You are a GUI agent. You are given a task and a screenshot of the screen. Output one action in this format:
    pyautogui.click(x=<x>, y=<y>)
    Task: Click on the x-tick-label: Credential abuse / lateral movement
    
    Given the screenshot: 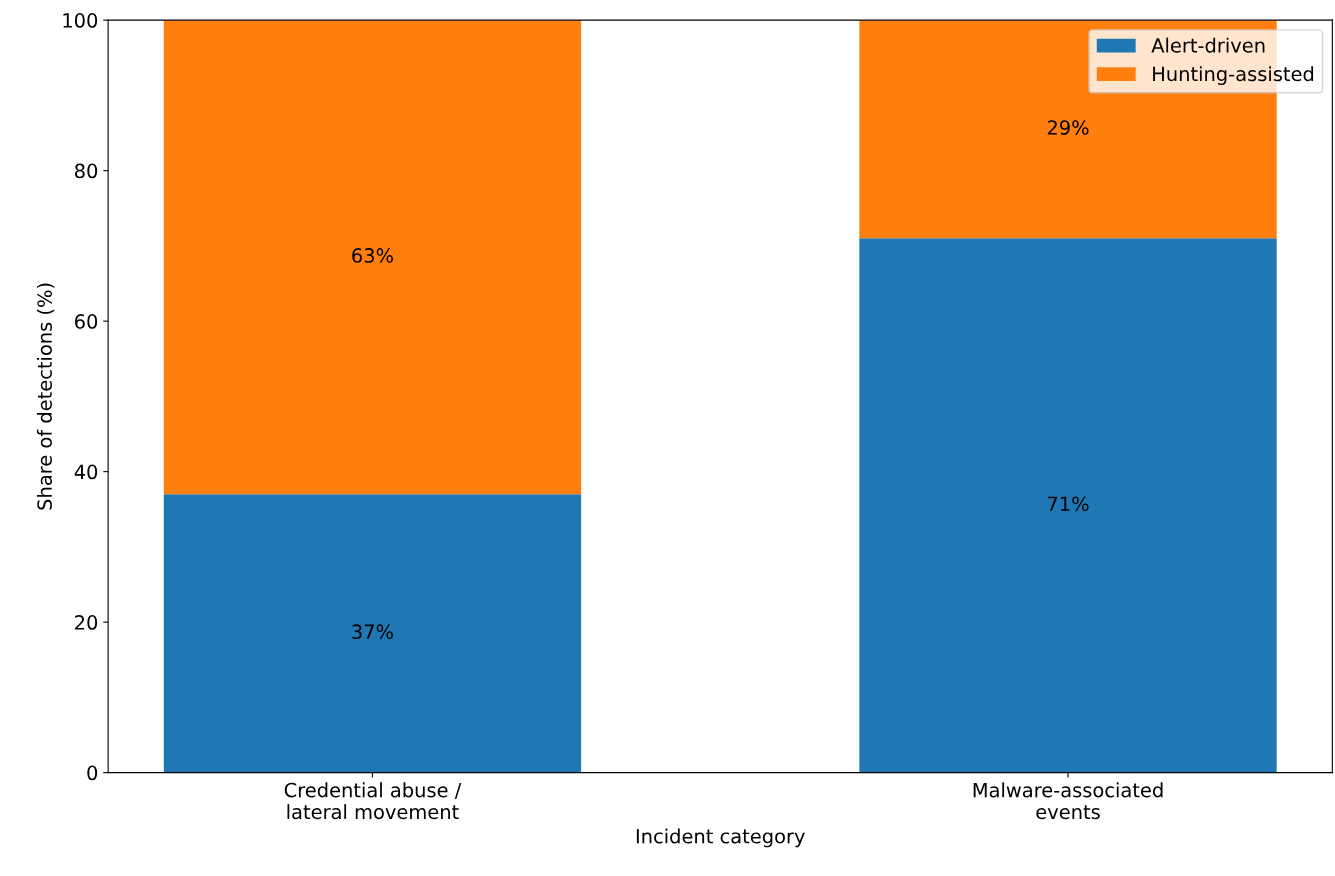 What is the action you would take?
    pyautogui.click(x=373, y=801)
    